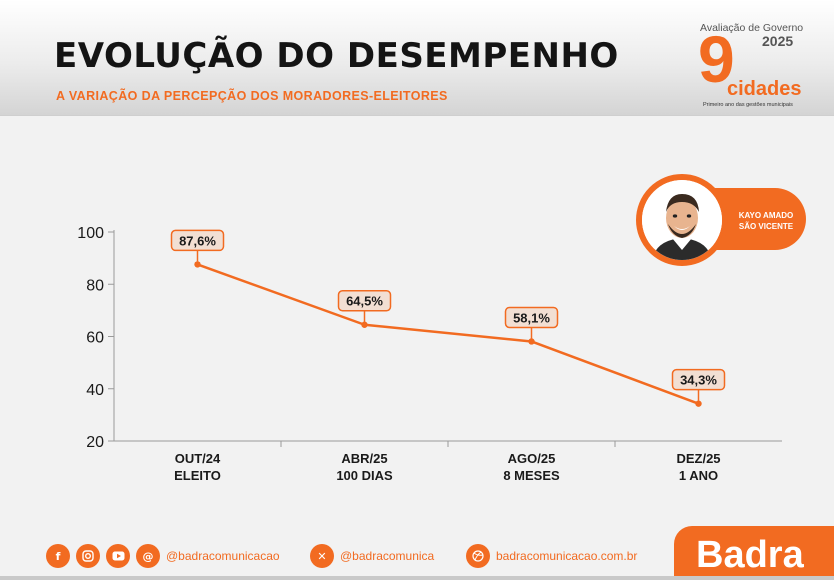  I want to click on mayor-portrait, so click(682, 220).